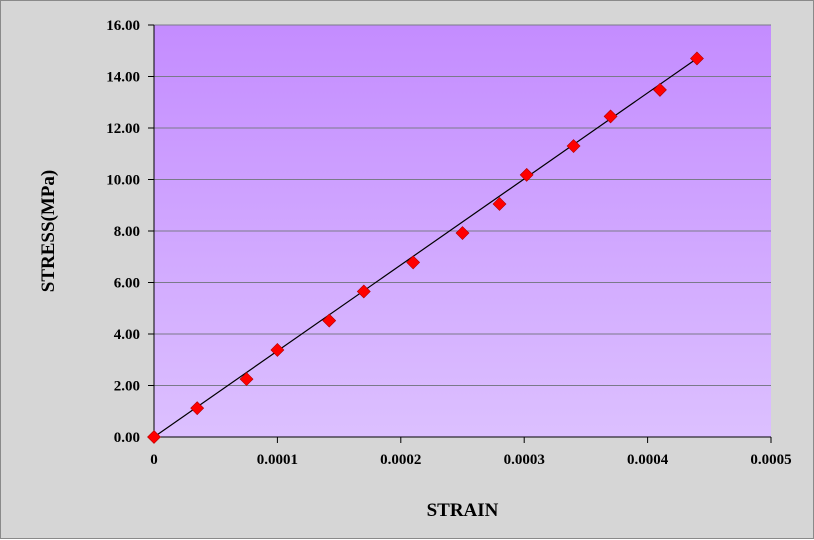  What do you see at coordinates (400, 460) in the screenshot?
I see `x-tick-label: 0.0002` at bounding box center [400, 460].